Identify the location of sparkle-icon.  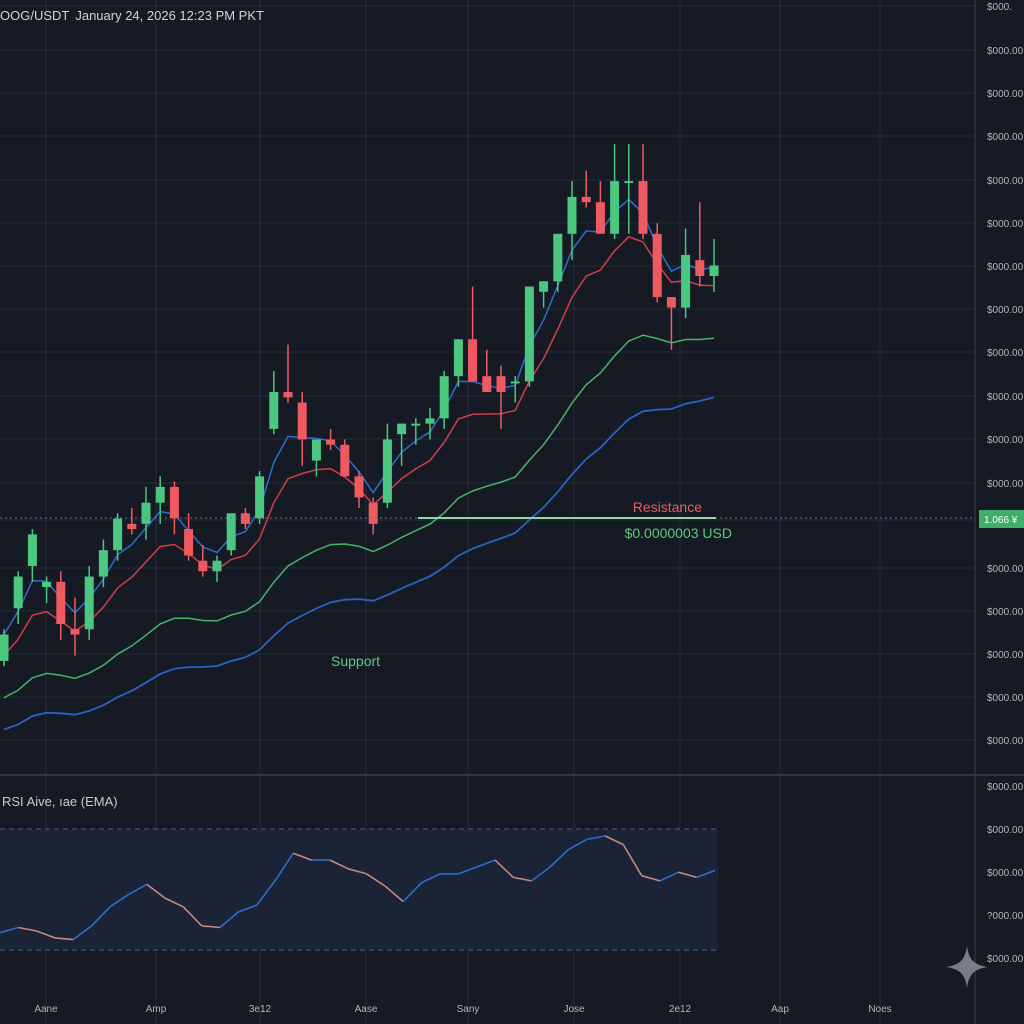
(967, 967).